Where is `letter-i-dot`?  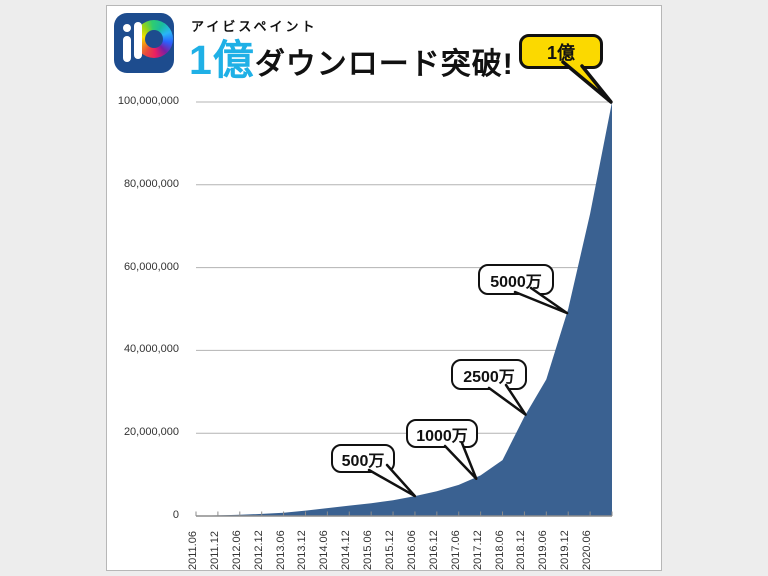
letter-i-dot is located at coordinates (127, 28).